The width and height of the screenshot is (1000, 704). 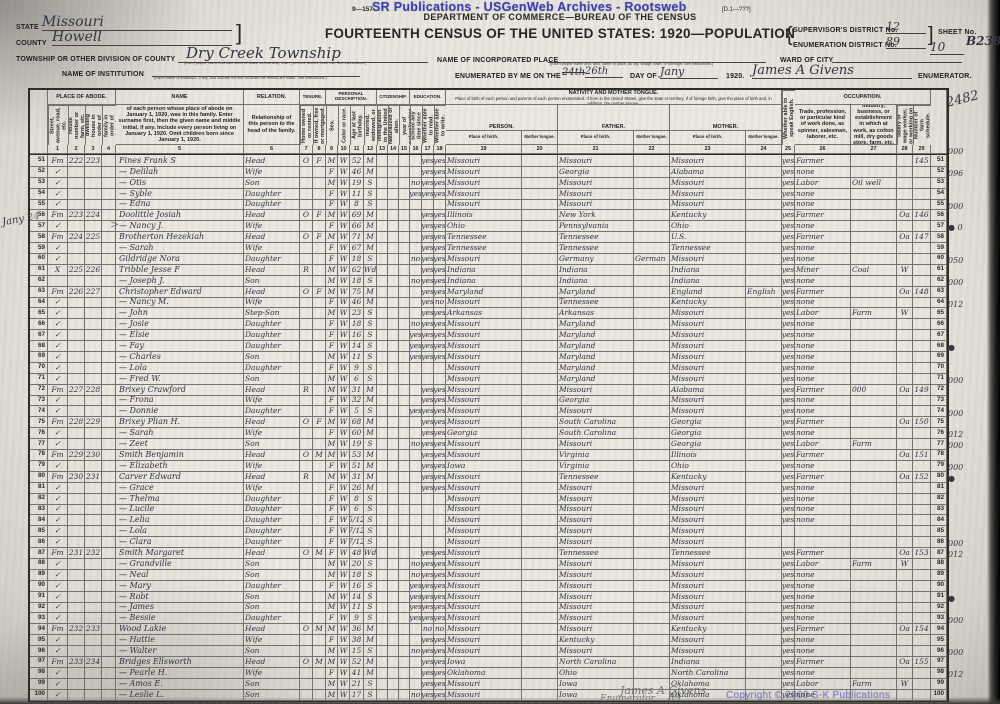 What do you see at coordinates (306, 125) in the screenshot?
I see `header-owned-rented: Home owned or rented.` at bounding box center [306, 125].